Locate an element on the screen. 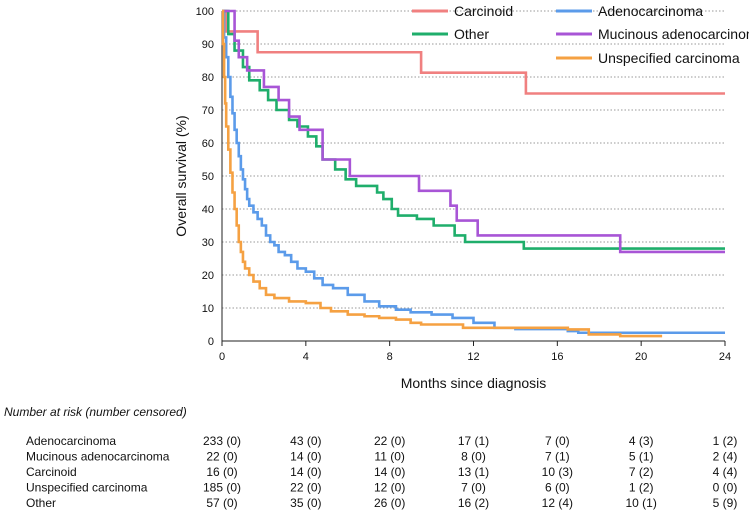 This screenshot has width=749, height=514. y-tick-label: 80 is located at coordinates (208, 78).